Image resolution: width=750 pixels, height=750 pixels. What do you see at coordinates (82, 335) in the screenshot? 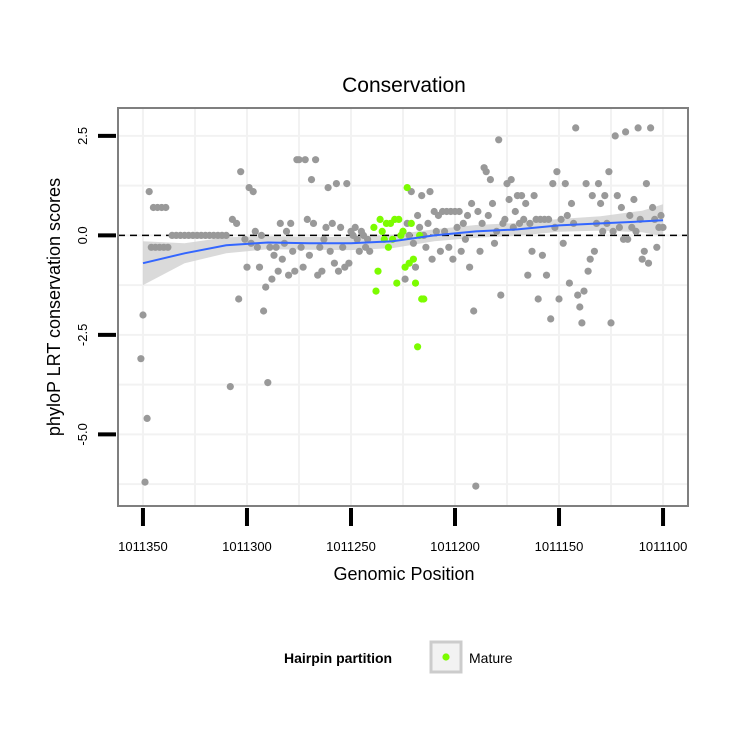
I see `y-tick-label: -2.5` at bounding box center [82, 335].